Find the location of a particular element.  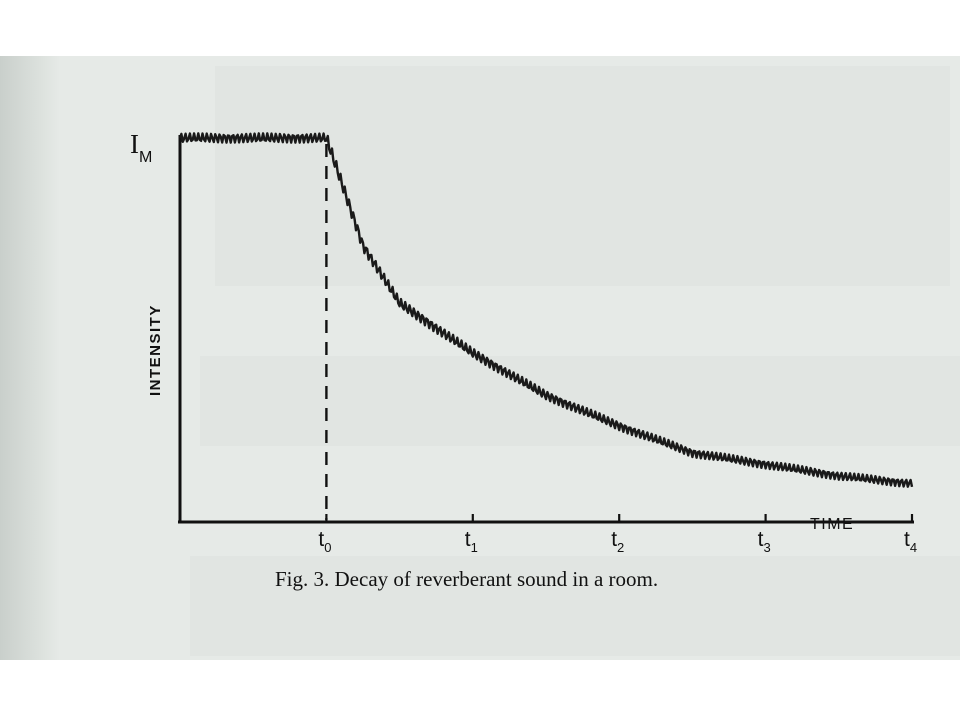

bleed-block-bottom is located at coordinates (575, 606).